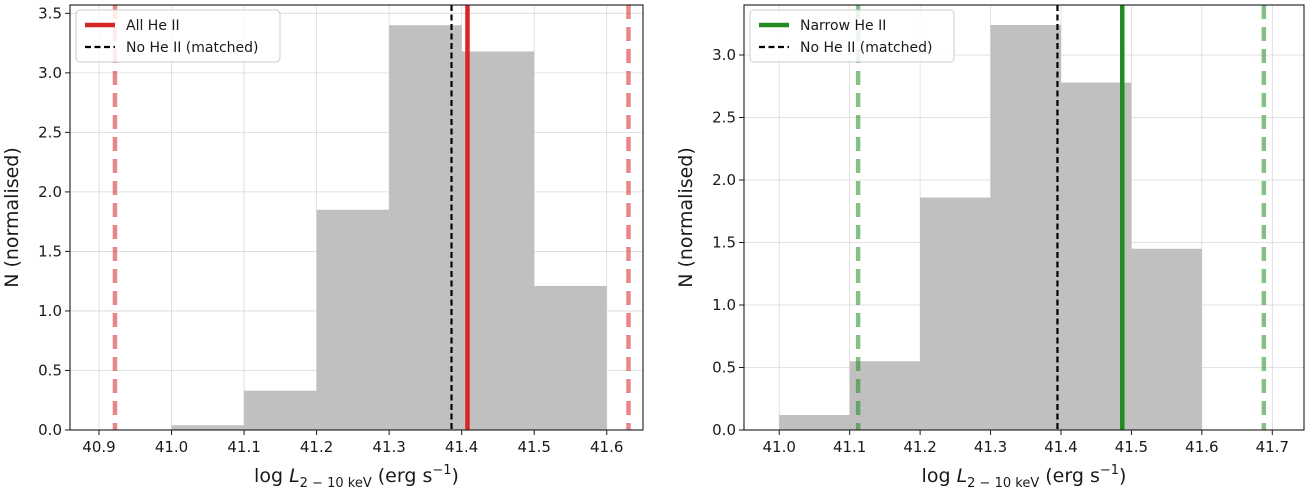  I want to click on x-tick-label: 40.9, so click(98, 447).